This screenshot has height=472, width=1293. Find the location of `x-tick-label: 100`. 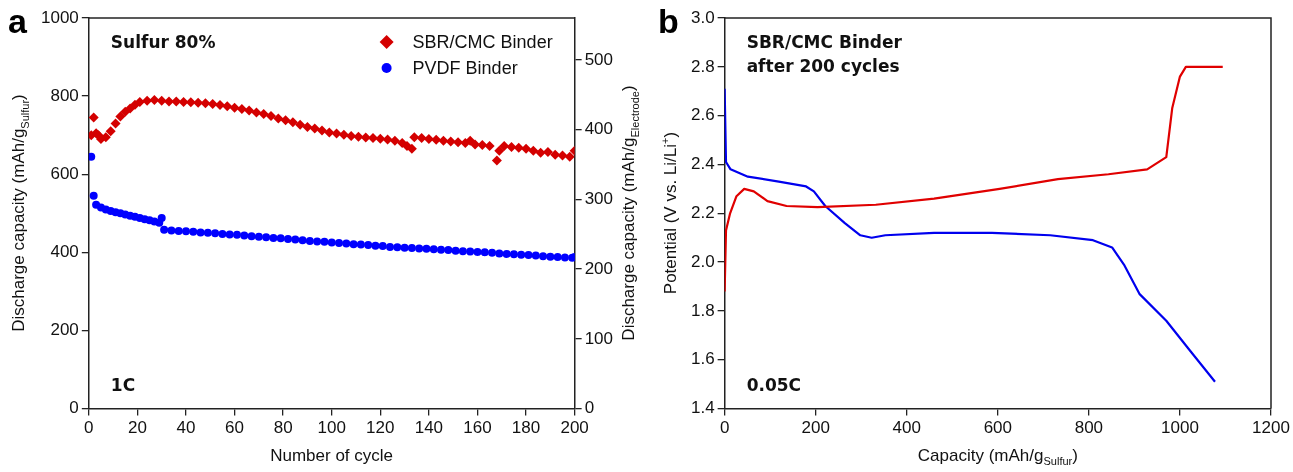

x-tick-label: 100 is located at coordinates (331, 428).